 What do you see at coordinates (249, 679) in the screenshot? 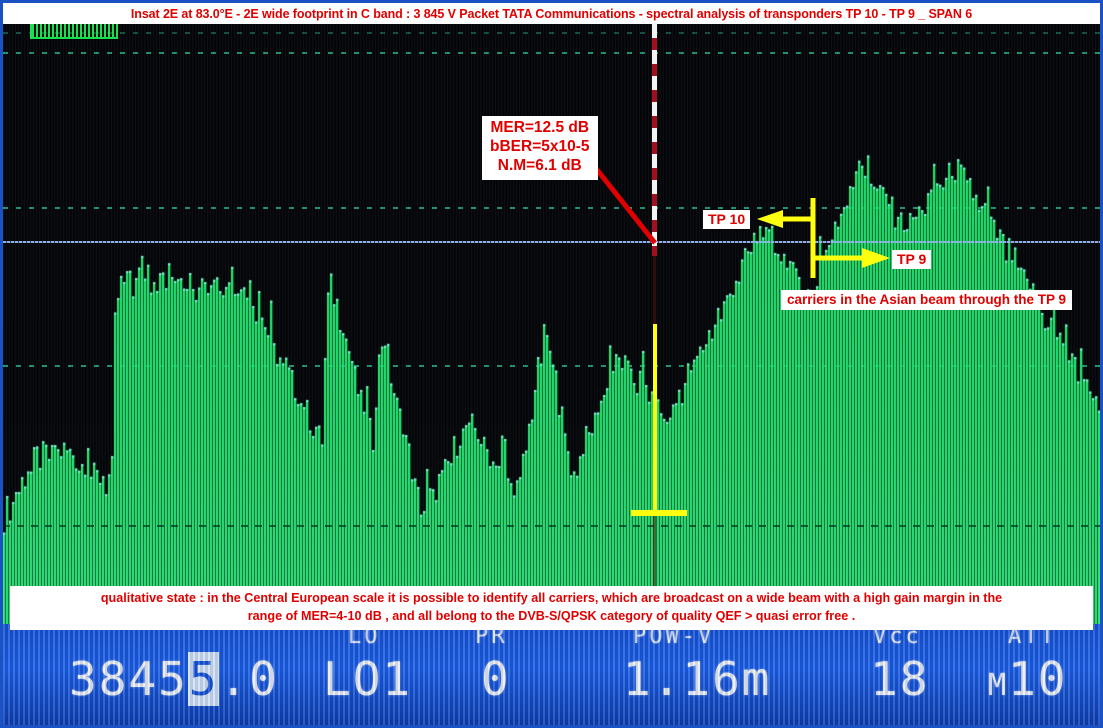
I see `frequency-value-post: .0` at bounding box center [249, 679].